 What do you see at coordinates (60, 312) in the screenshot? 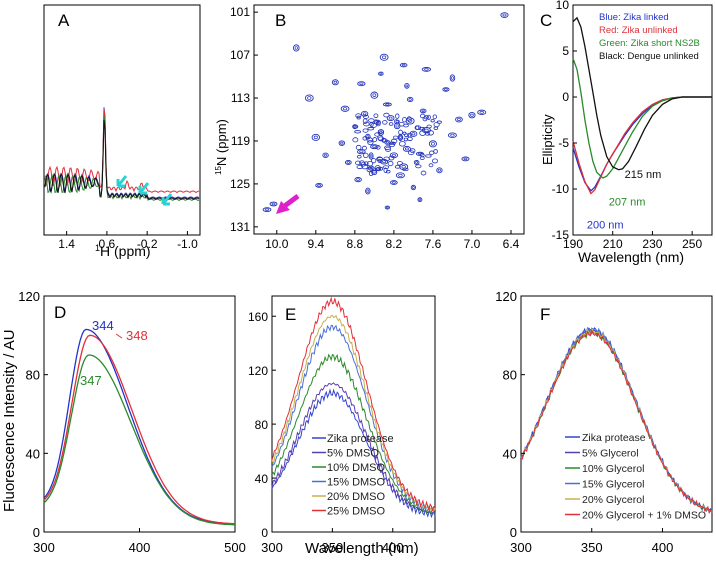
I see `panel-d-letter: D` at bounding box center [60, 312].